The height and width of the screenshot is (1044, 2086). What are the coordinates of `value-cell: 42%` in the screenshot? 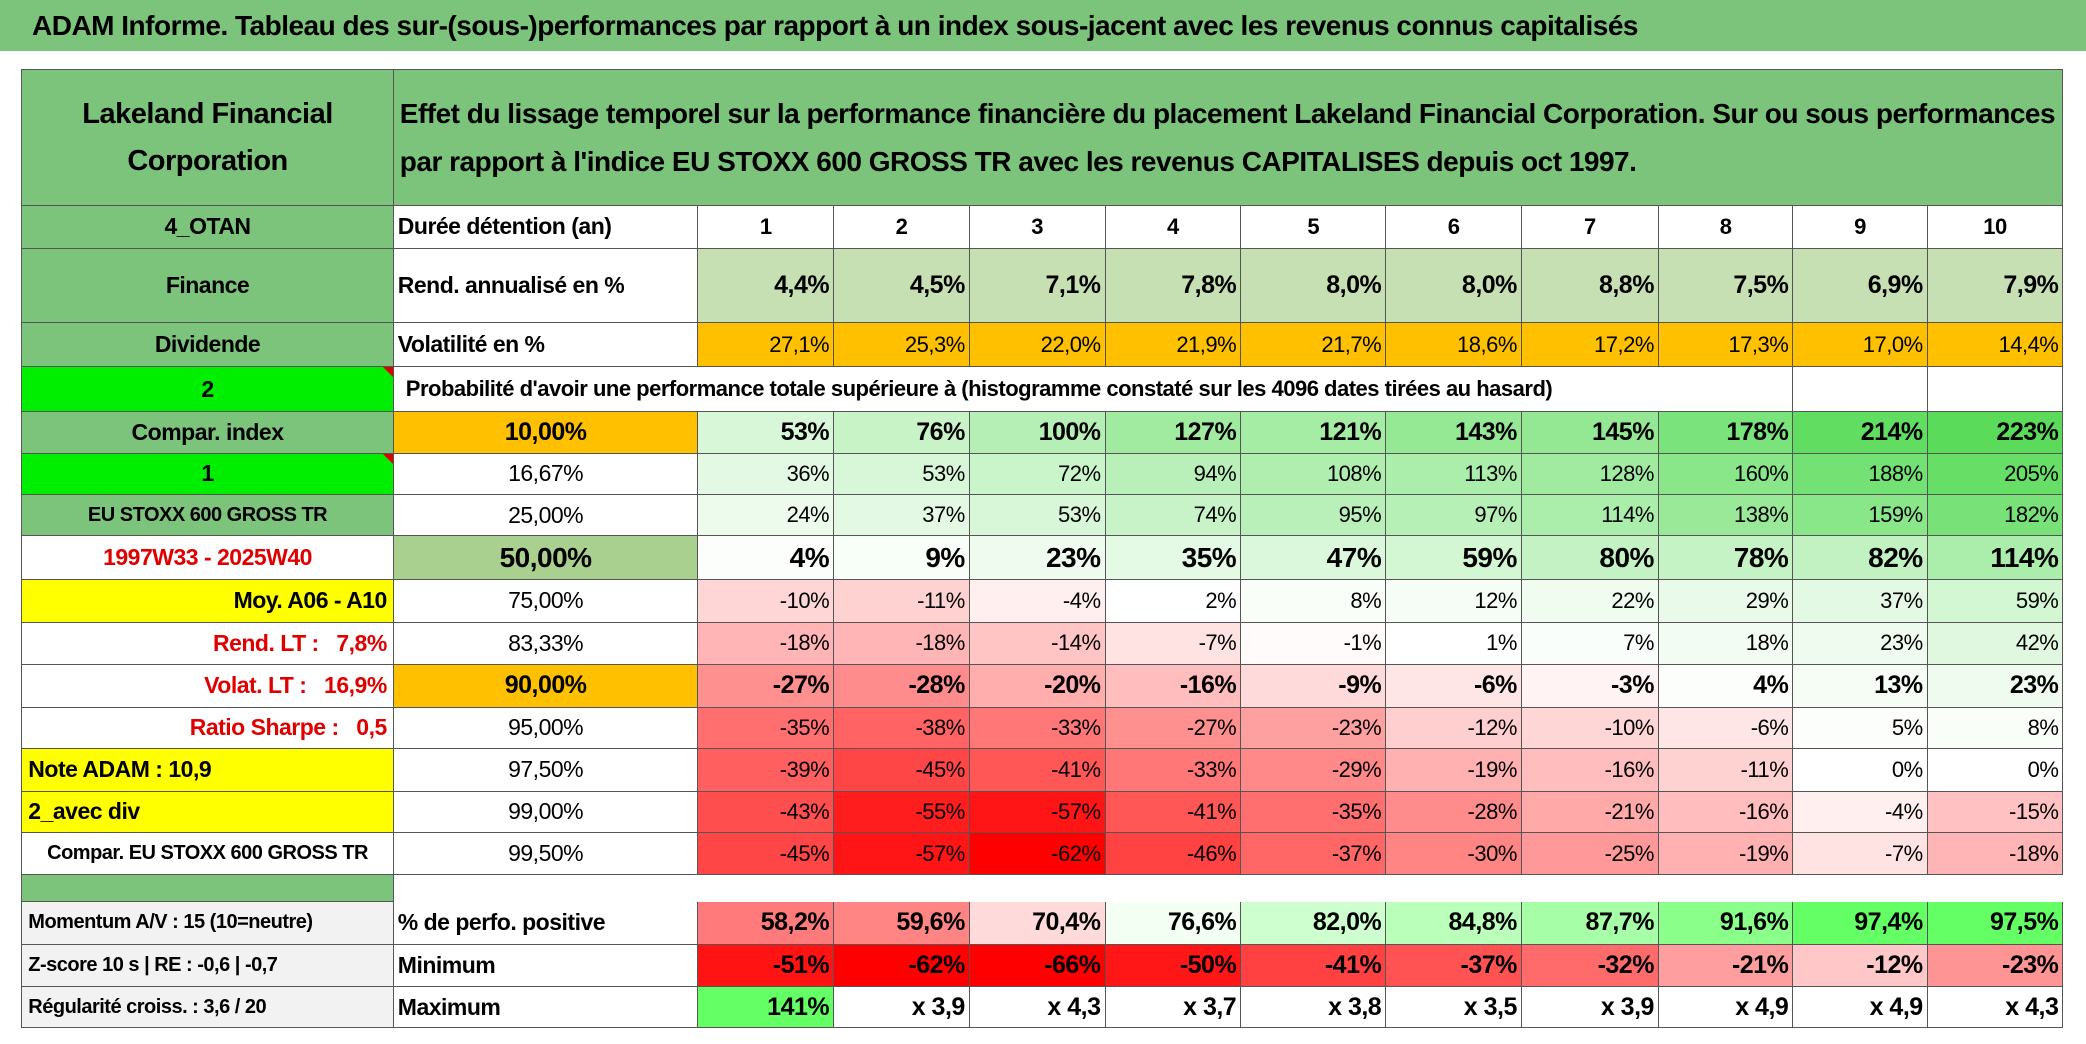 It's located at (1995, 644).